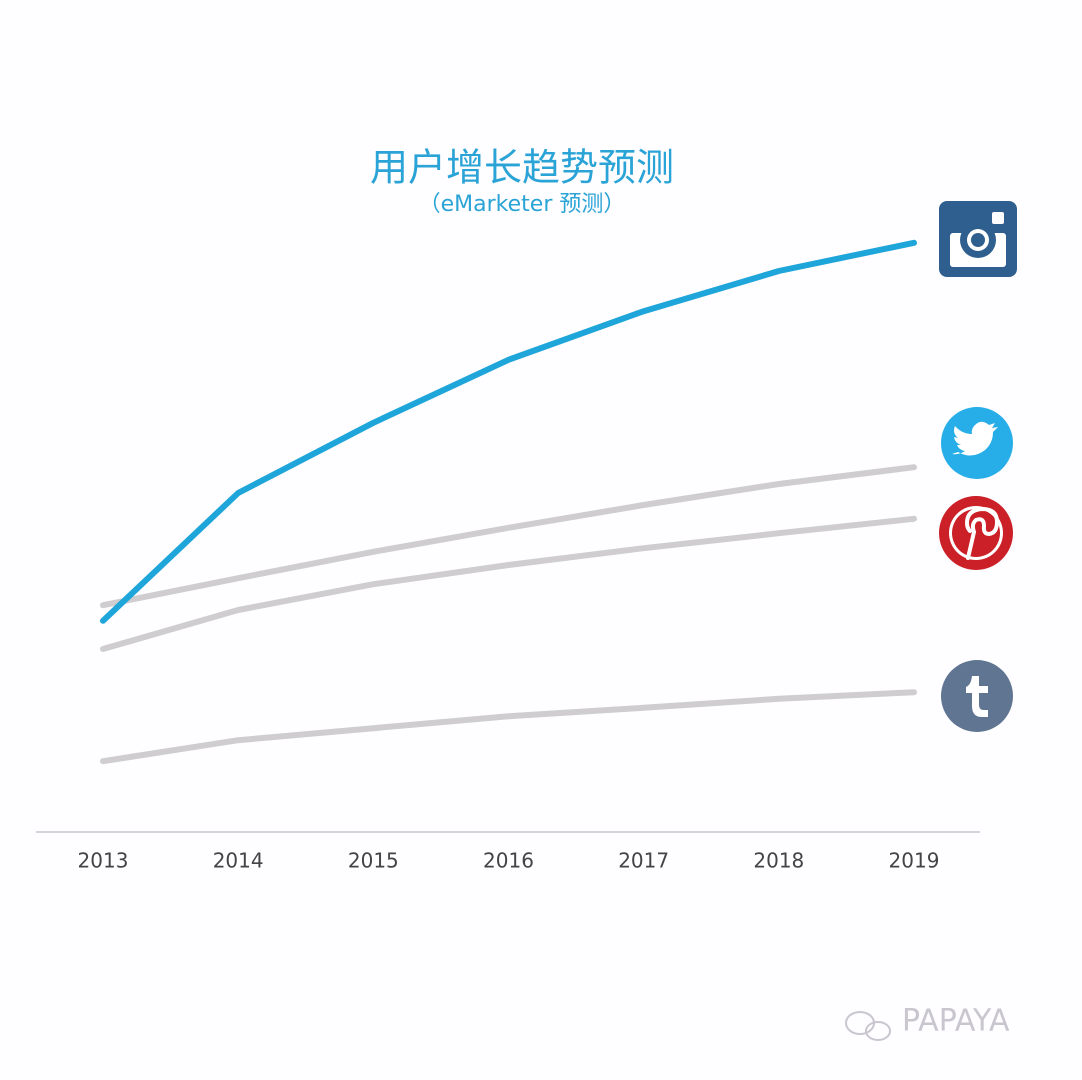  I want to click on watermark-text: PAPAYA, so click(956, 1021).